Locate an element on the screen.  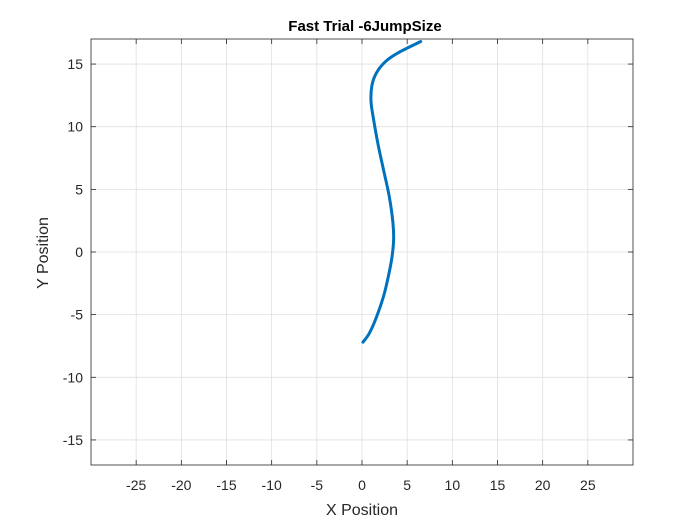
y-tick-label: 15 is located at coordinates (75, 64).